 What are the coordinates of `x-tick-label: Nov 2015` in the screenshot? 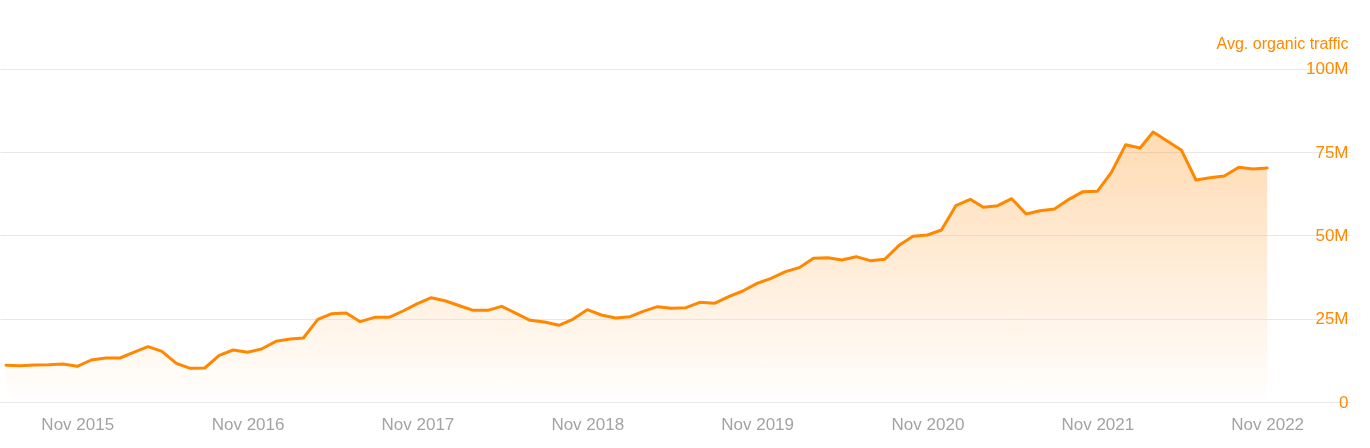 It's located at (78, 424).